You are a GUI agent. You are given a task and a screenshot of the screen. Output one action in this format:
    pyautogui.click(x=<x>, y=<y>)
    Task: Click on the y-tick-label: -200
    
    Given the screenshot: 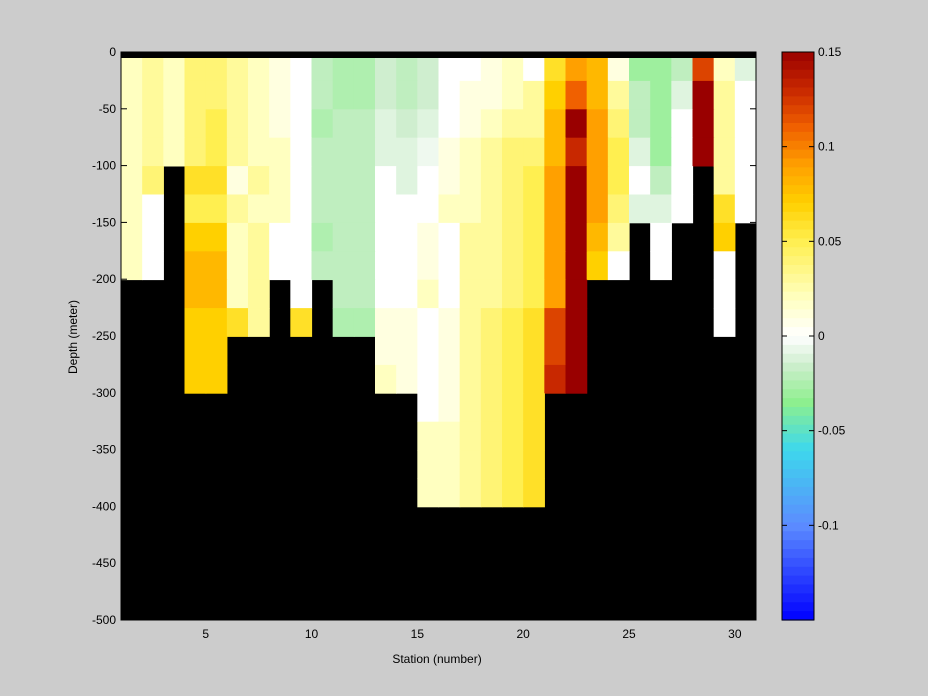 What is the action you would take?
    pyautogui.click(x=104, y=279)
    